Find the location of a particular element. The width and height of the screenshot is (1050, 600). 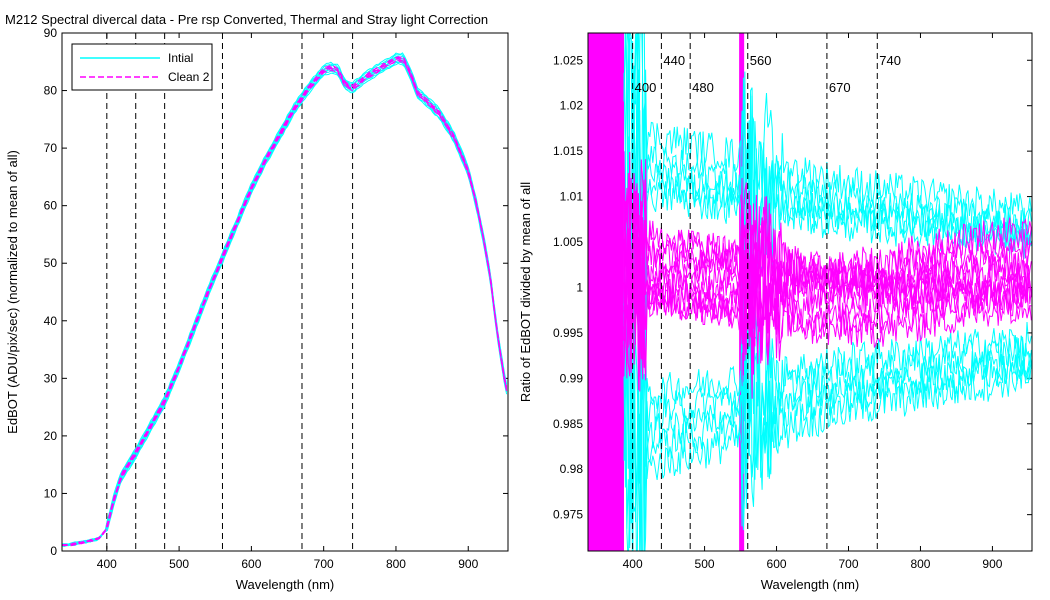

y-tick-label: 1.005 is located at coordinates (568, 242).